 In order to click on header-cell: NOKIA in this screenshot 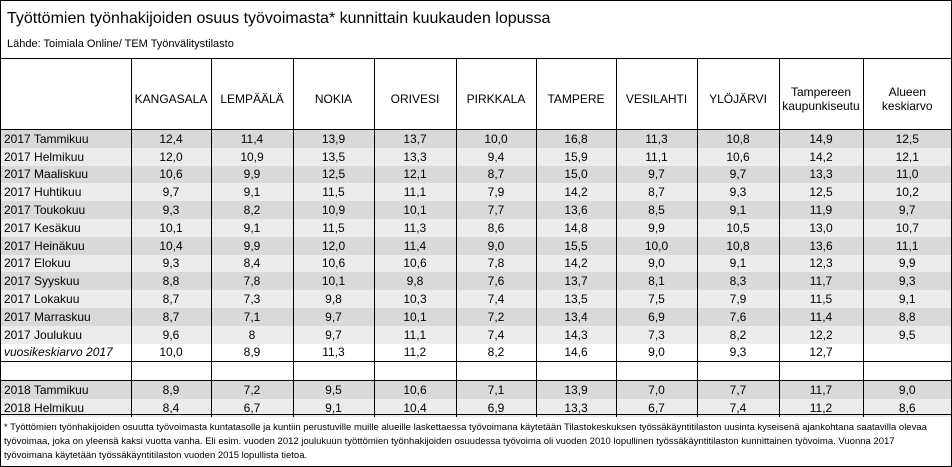, I will do `click(333, 94)`.